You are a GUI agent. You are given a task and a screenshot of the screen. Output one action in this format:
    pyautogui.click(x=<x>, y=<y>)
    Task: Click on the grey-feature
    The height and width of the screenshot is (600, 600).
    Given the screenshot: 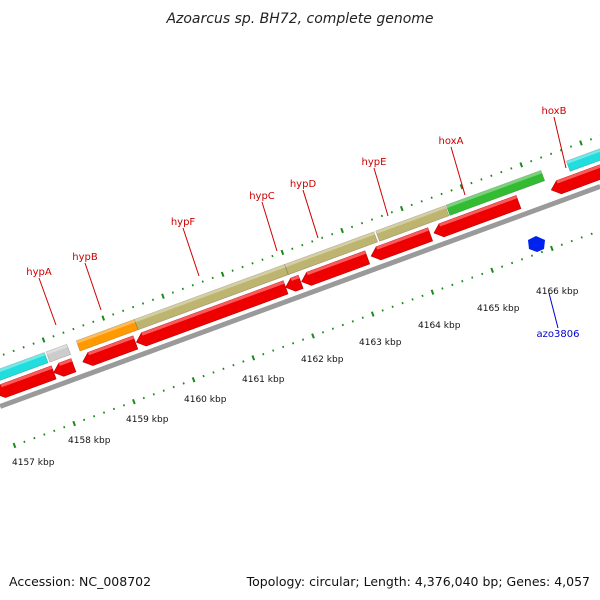 What is the action you would take?
    pyautogui.click(x=58, y=353)
    